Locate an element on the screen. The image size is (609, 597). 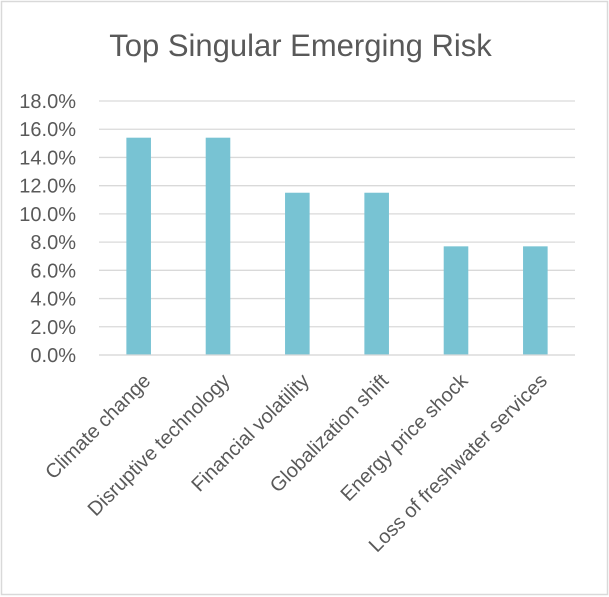
chart-title: Top Singular Emerging Risk is located at coordinates (300, 45).